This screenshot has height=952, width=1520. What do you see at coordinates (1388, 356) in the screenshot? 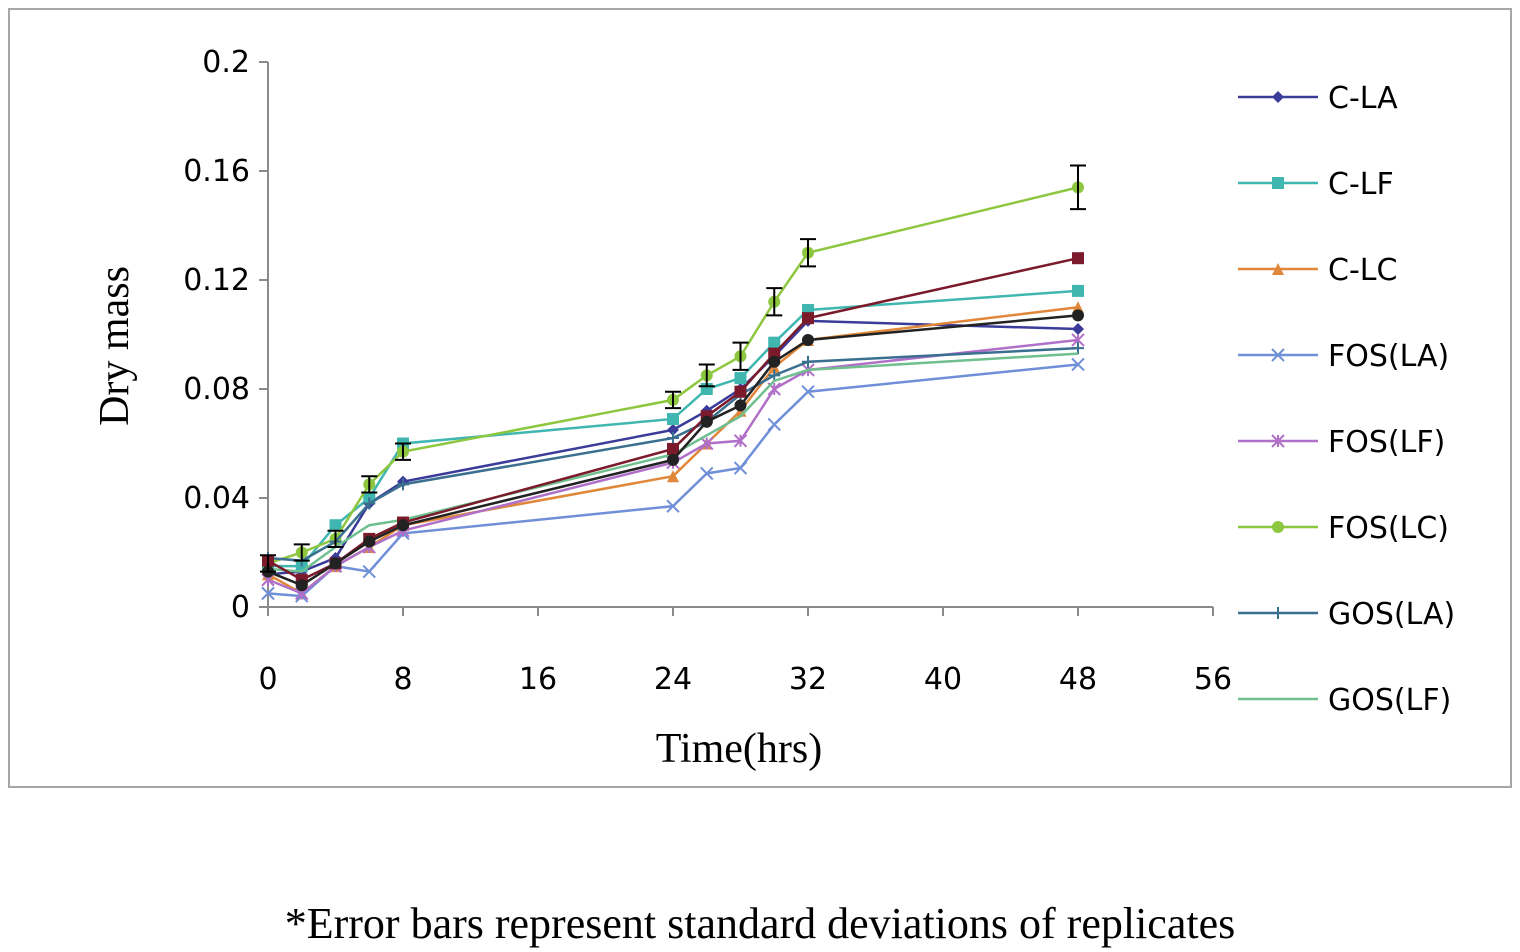
I see `legend-label: FOS(LA)` at bounding box center [1388, 356].